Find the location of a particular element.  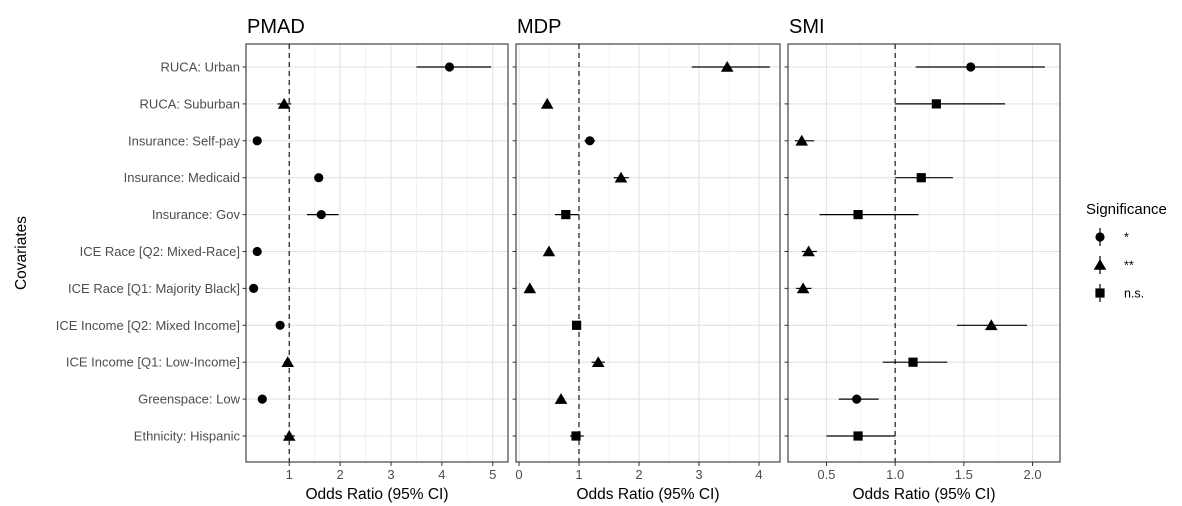

covariate-label: ICE Income [Q1: Low-Income] is located at coordinates (153, 362).